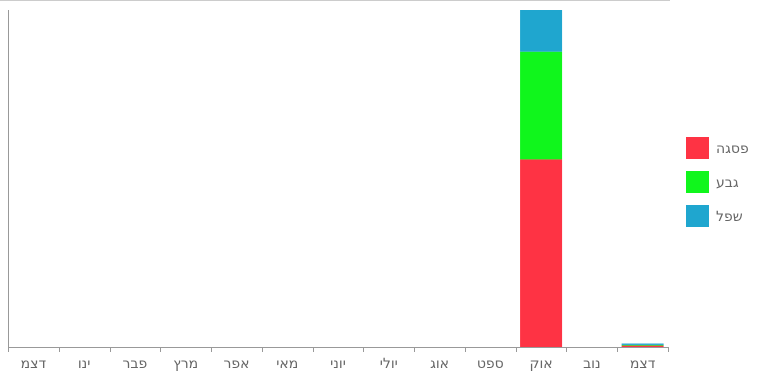  What do you see at coordinates (541, 364) in the screenshot?
I see `x-tick-label: אוק` at bounding box center [541, 364].